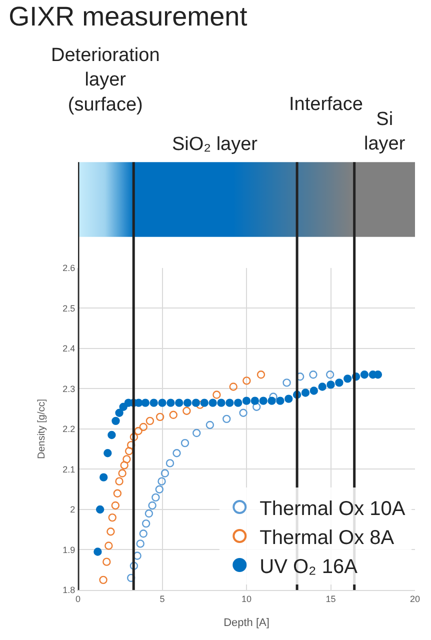 The width and height of the screenshot is (431, 640). I want to click on text: Si layer, so click(385, 132).